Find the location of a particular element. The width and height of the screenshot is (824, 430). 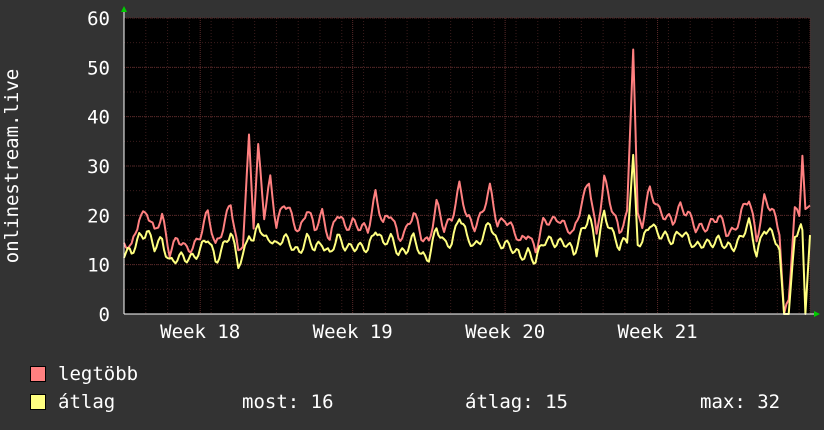

y-tick-label: 40 is located at coordinates (98, 118).